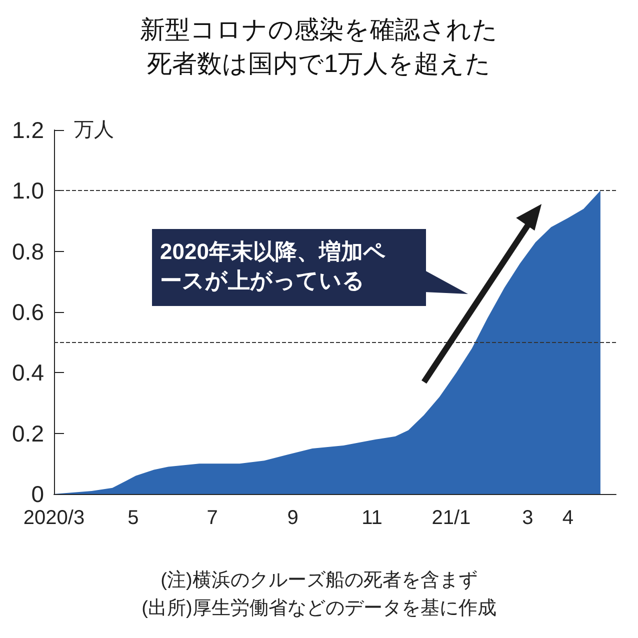  What do you see at coordinates (94, 130) in the screenshot?
I see `y-axis-title: 万人` at bounding box center [94, 130].